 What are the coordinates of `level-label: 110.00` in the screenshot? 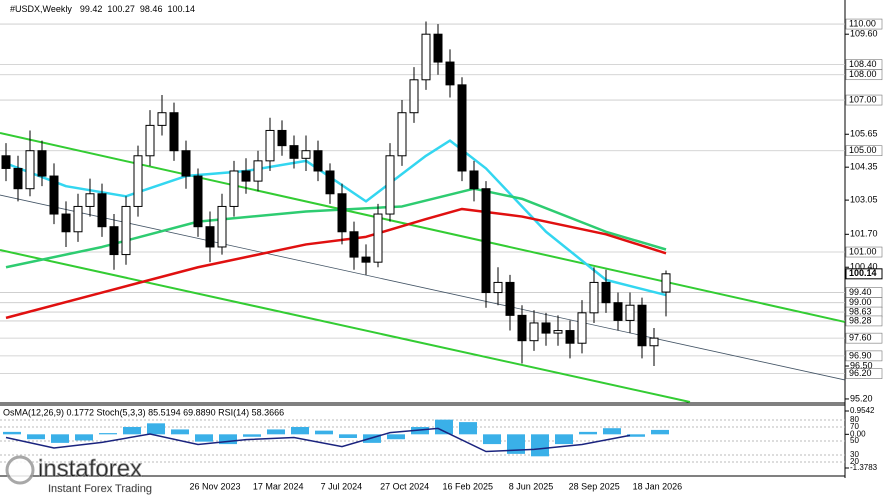 It's located at (862, 23).